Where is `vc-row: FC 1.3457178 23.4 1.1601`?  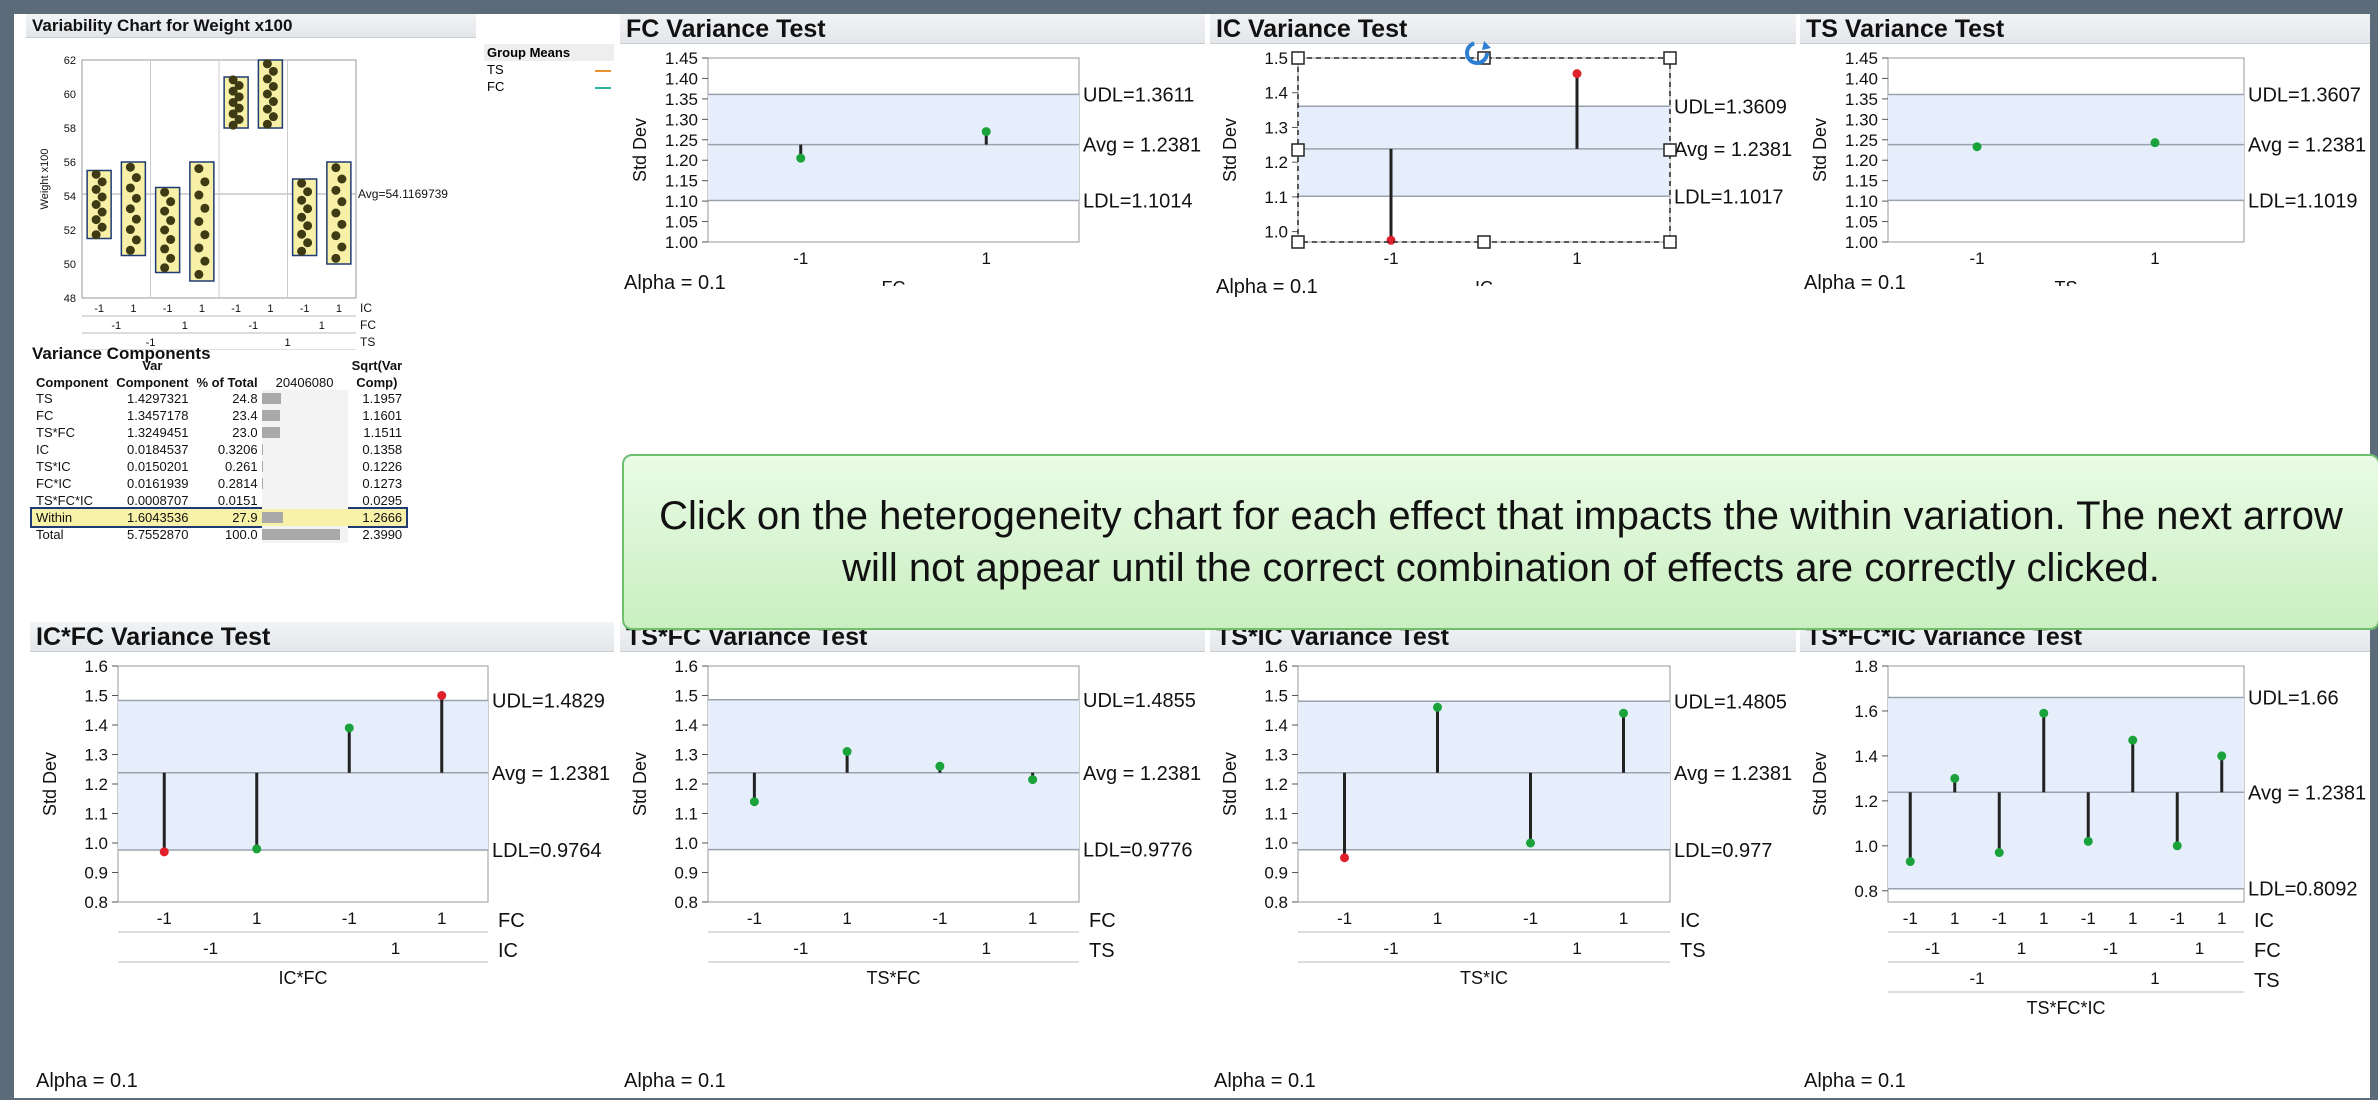
vc-row: FC 1.3457178 23.4 1.1601 is located at coordinates (219, 415).